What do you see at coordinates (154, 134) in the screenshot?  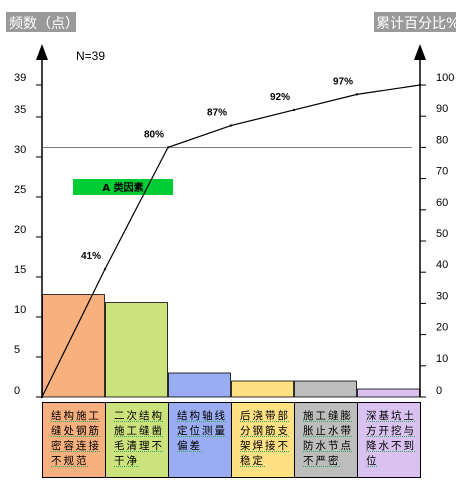 I see `cumulative-label-2: 80%` at bounding box center [154, 134].